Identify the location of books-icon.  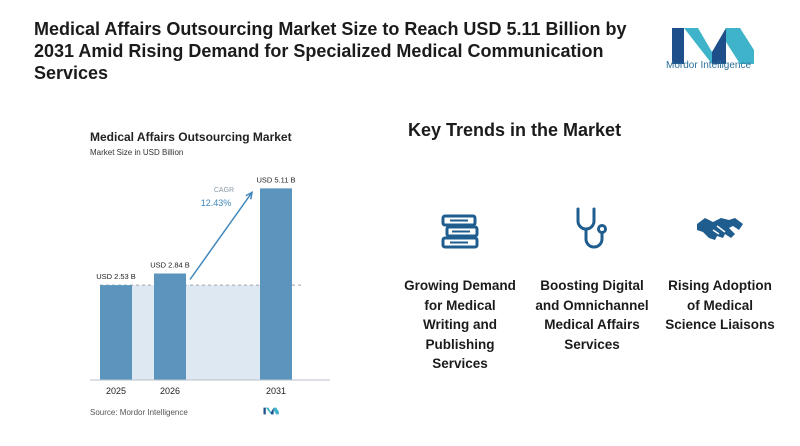
(460, 231).